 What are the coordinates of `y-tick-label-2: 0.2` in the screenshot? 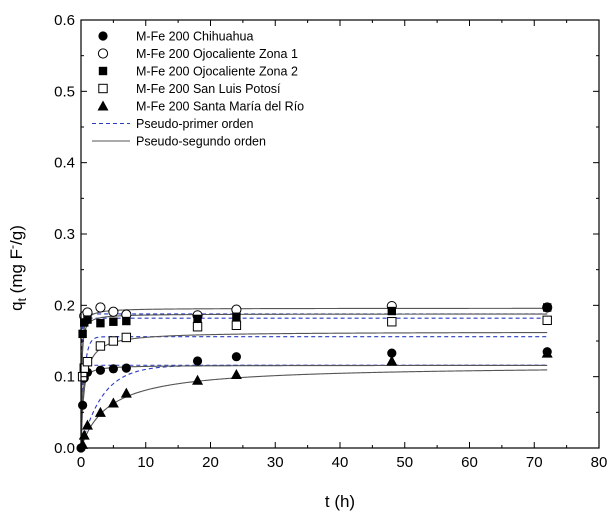 It's located at (64, 305).